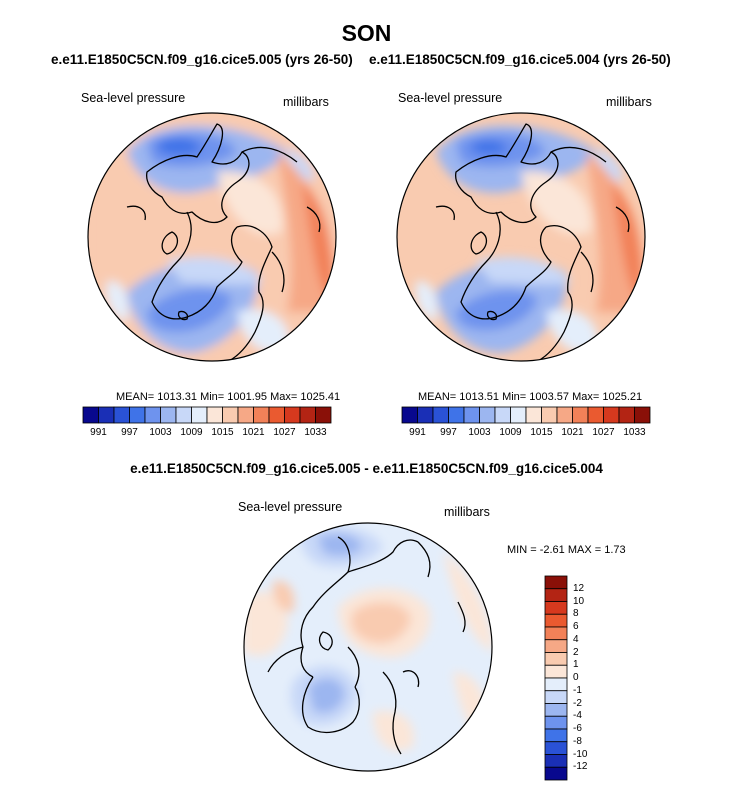 This screenshot has width=733, height=788. Describe the element at coordinates (576, 614) in the screenshot. I see `colorbar-tick-label: 8` at that location.